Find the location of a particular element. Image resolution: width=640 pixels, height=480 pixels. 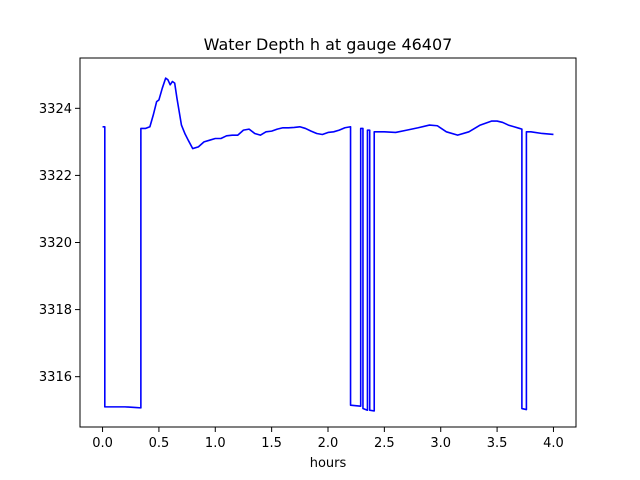

x-tick-label: 2.0 is located at coordinates (328, 443).